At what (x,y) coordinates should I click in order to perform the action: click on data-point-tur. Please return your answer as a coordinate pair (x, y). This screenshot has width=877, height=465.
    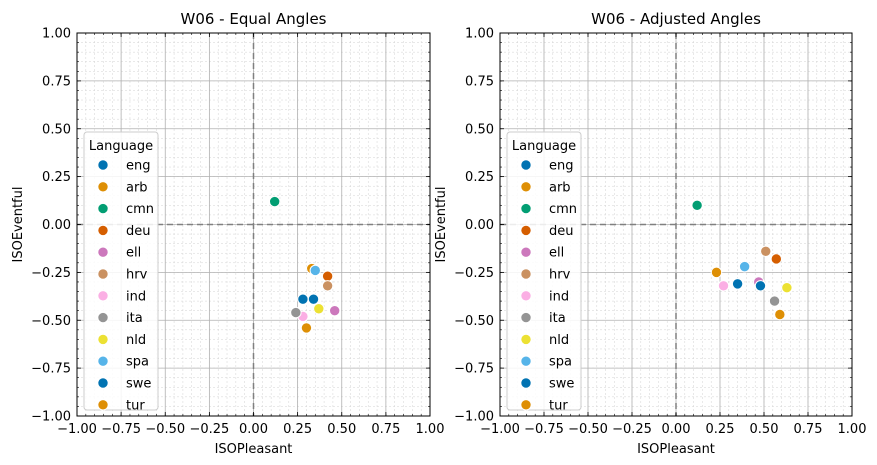
    Looking at the image, I should click on (780, 314).